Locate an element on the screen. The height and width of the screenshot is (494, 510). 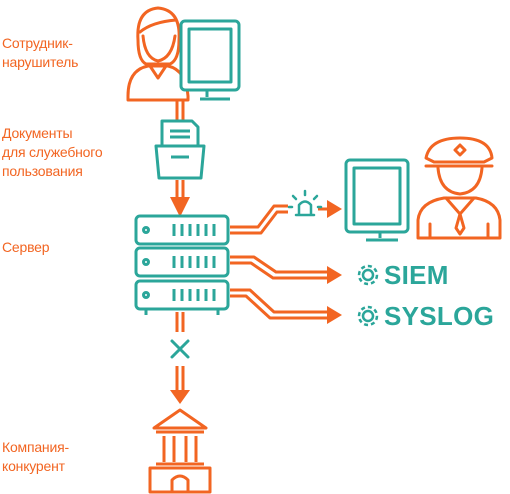
blocked-arrowhead is located at coordinates (180, 397).